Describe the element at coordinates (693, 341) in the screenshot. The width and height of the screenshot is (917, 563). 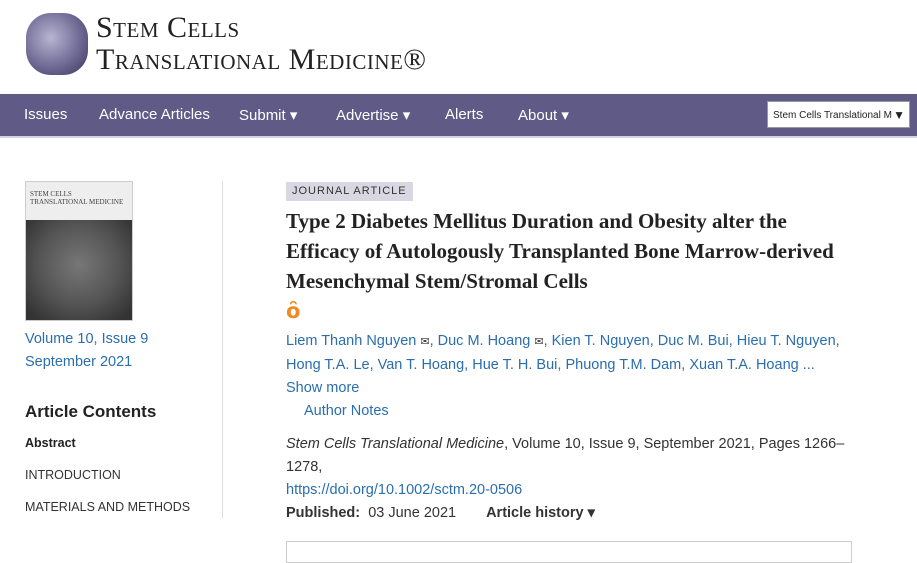
I see `author-link: Duc M. Bui` at that location.